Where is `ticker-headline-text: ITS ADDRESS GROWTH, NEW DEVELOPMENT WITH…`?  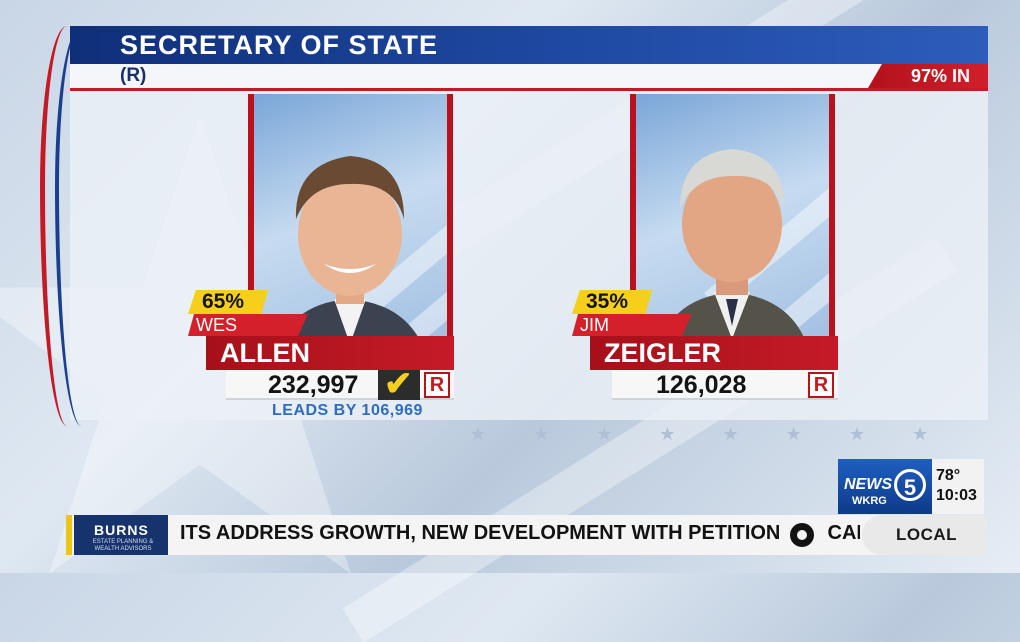
ticker-headline-text: ITS ADDRESS GROWTH, NEW DEVELOPMENT WITH… is located at coordinates (480, 533).